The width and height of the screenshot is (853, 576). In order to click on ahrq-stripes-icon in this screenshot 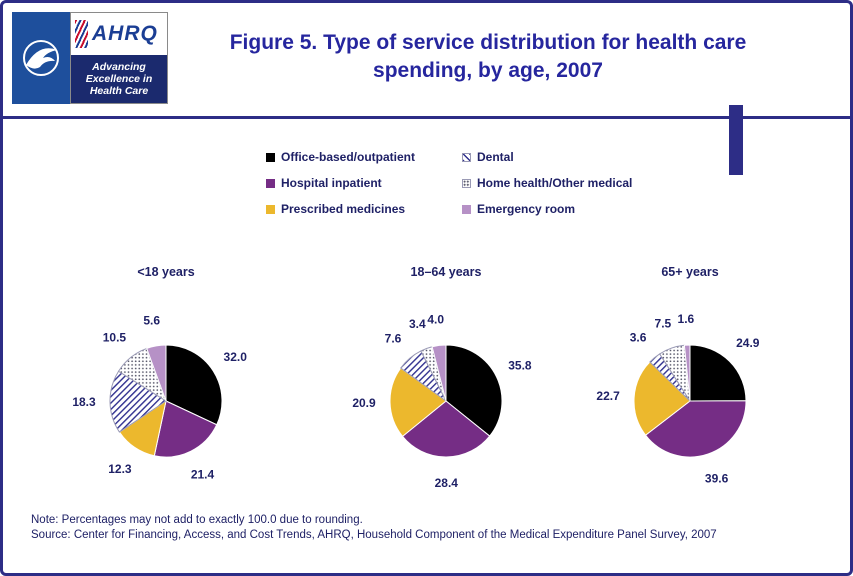, I will do `click(81, 34)`.